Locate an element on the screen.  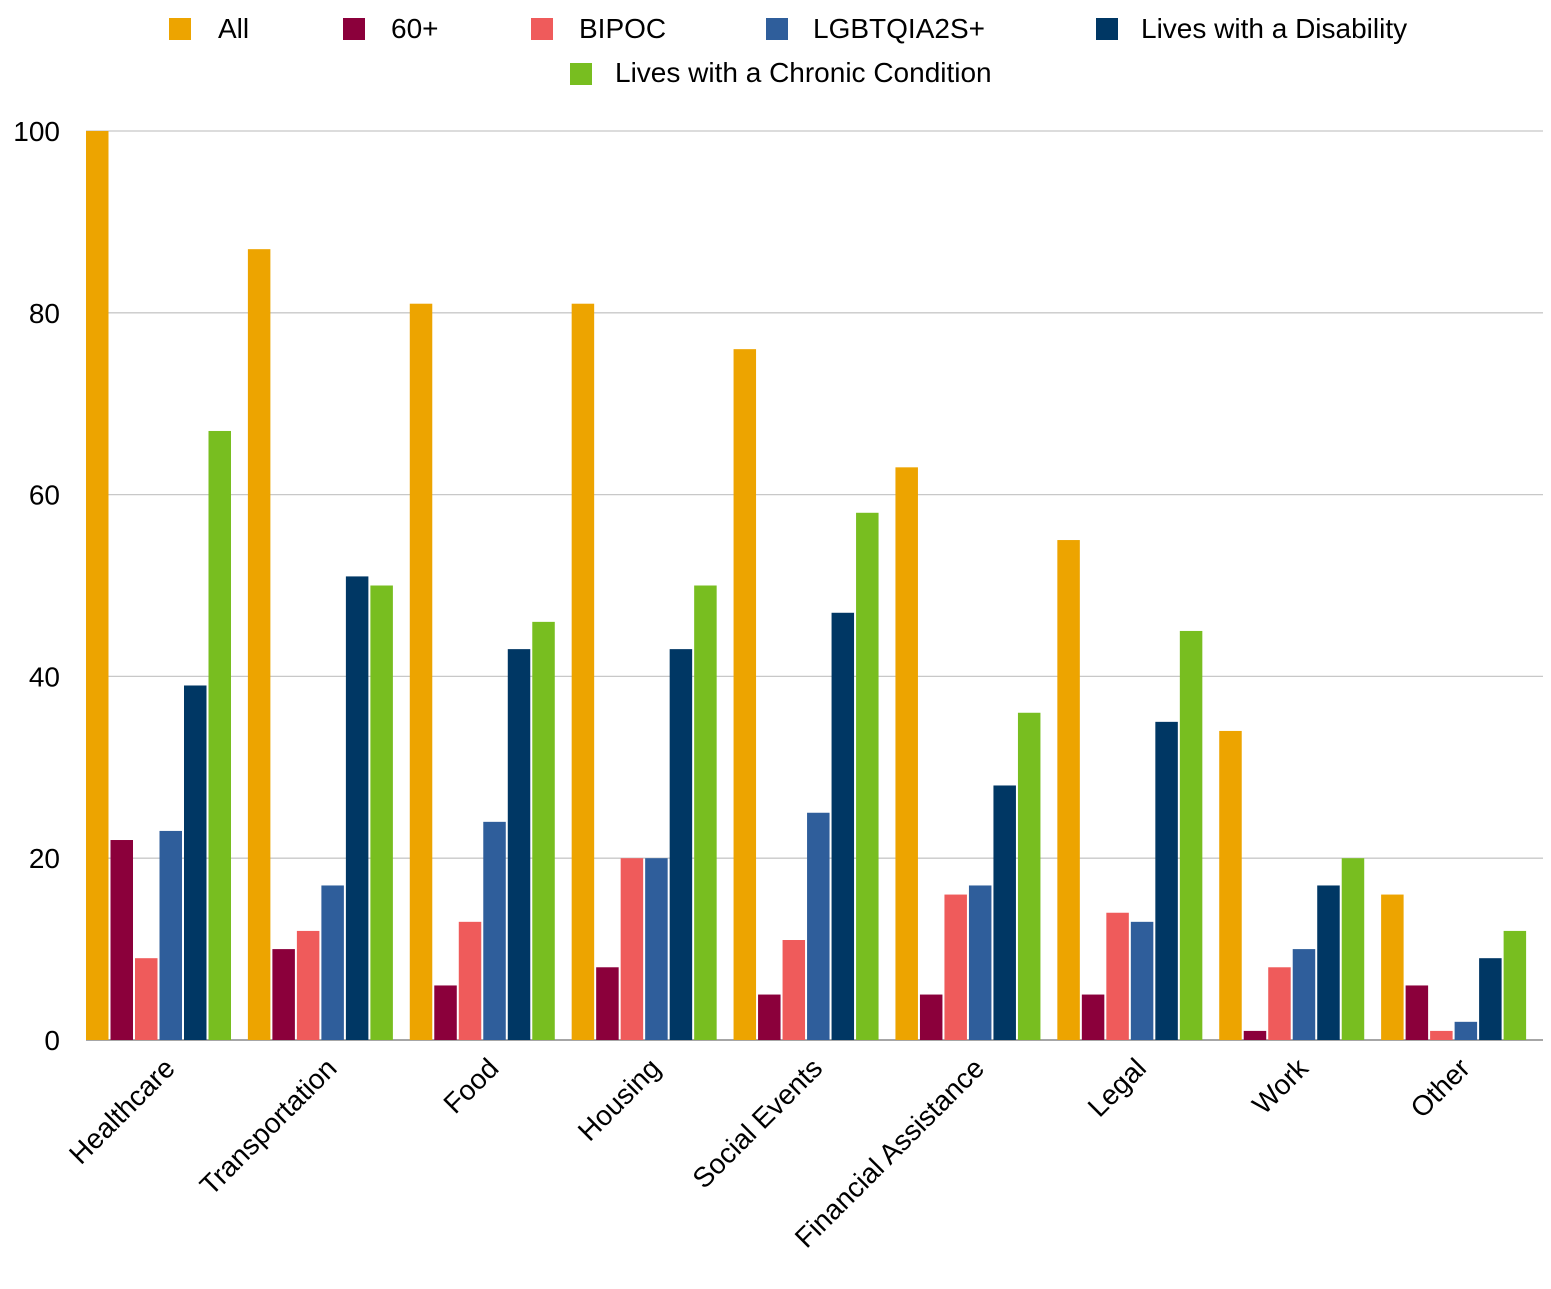
bar-all-food is located at coordinates (421, 672).